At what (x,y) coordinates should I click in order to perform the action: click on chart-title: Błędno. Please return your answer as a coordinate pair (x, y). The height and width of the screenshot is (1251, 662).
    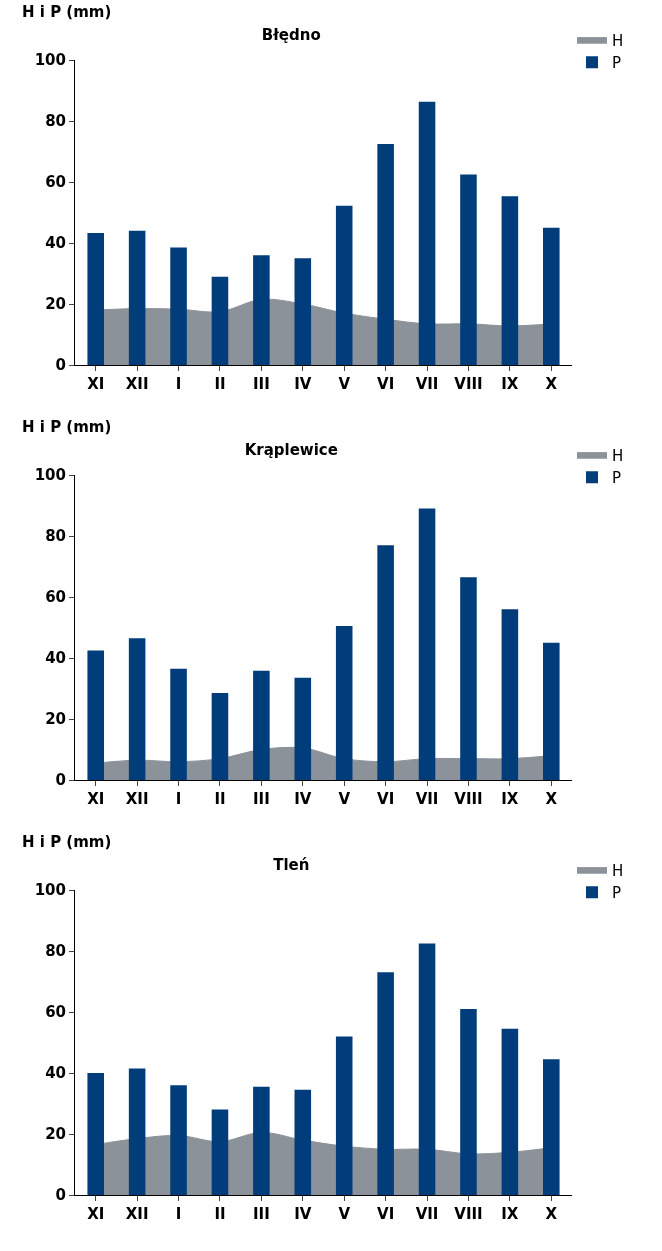
    Looking at the image, I should click on (291, 34).